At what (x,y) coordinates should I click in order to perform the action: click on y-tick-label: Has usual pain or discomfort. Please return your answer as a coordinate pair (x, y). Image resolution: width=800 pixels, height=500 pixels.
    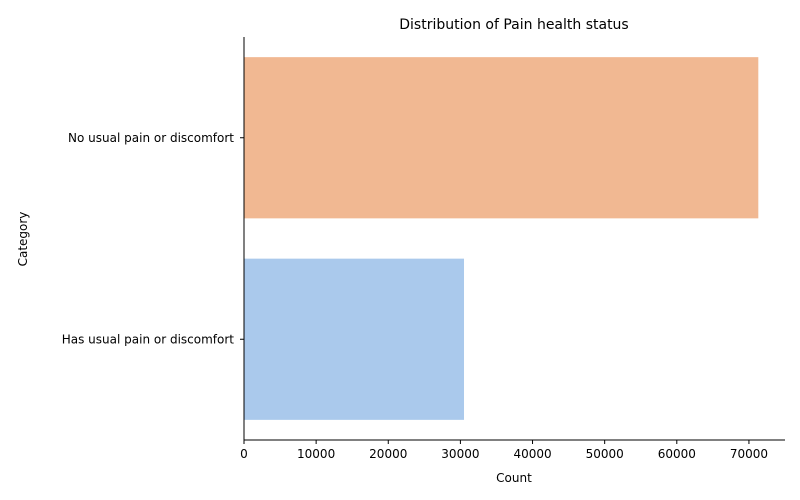
    Looking at the image, I should click on (148, 339).